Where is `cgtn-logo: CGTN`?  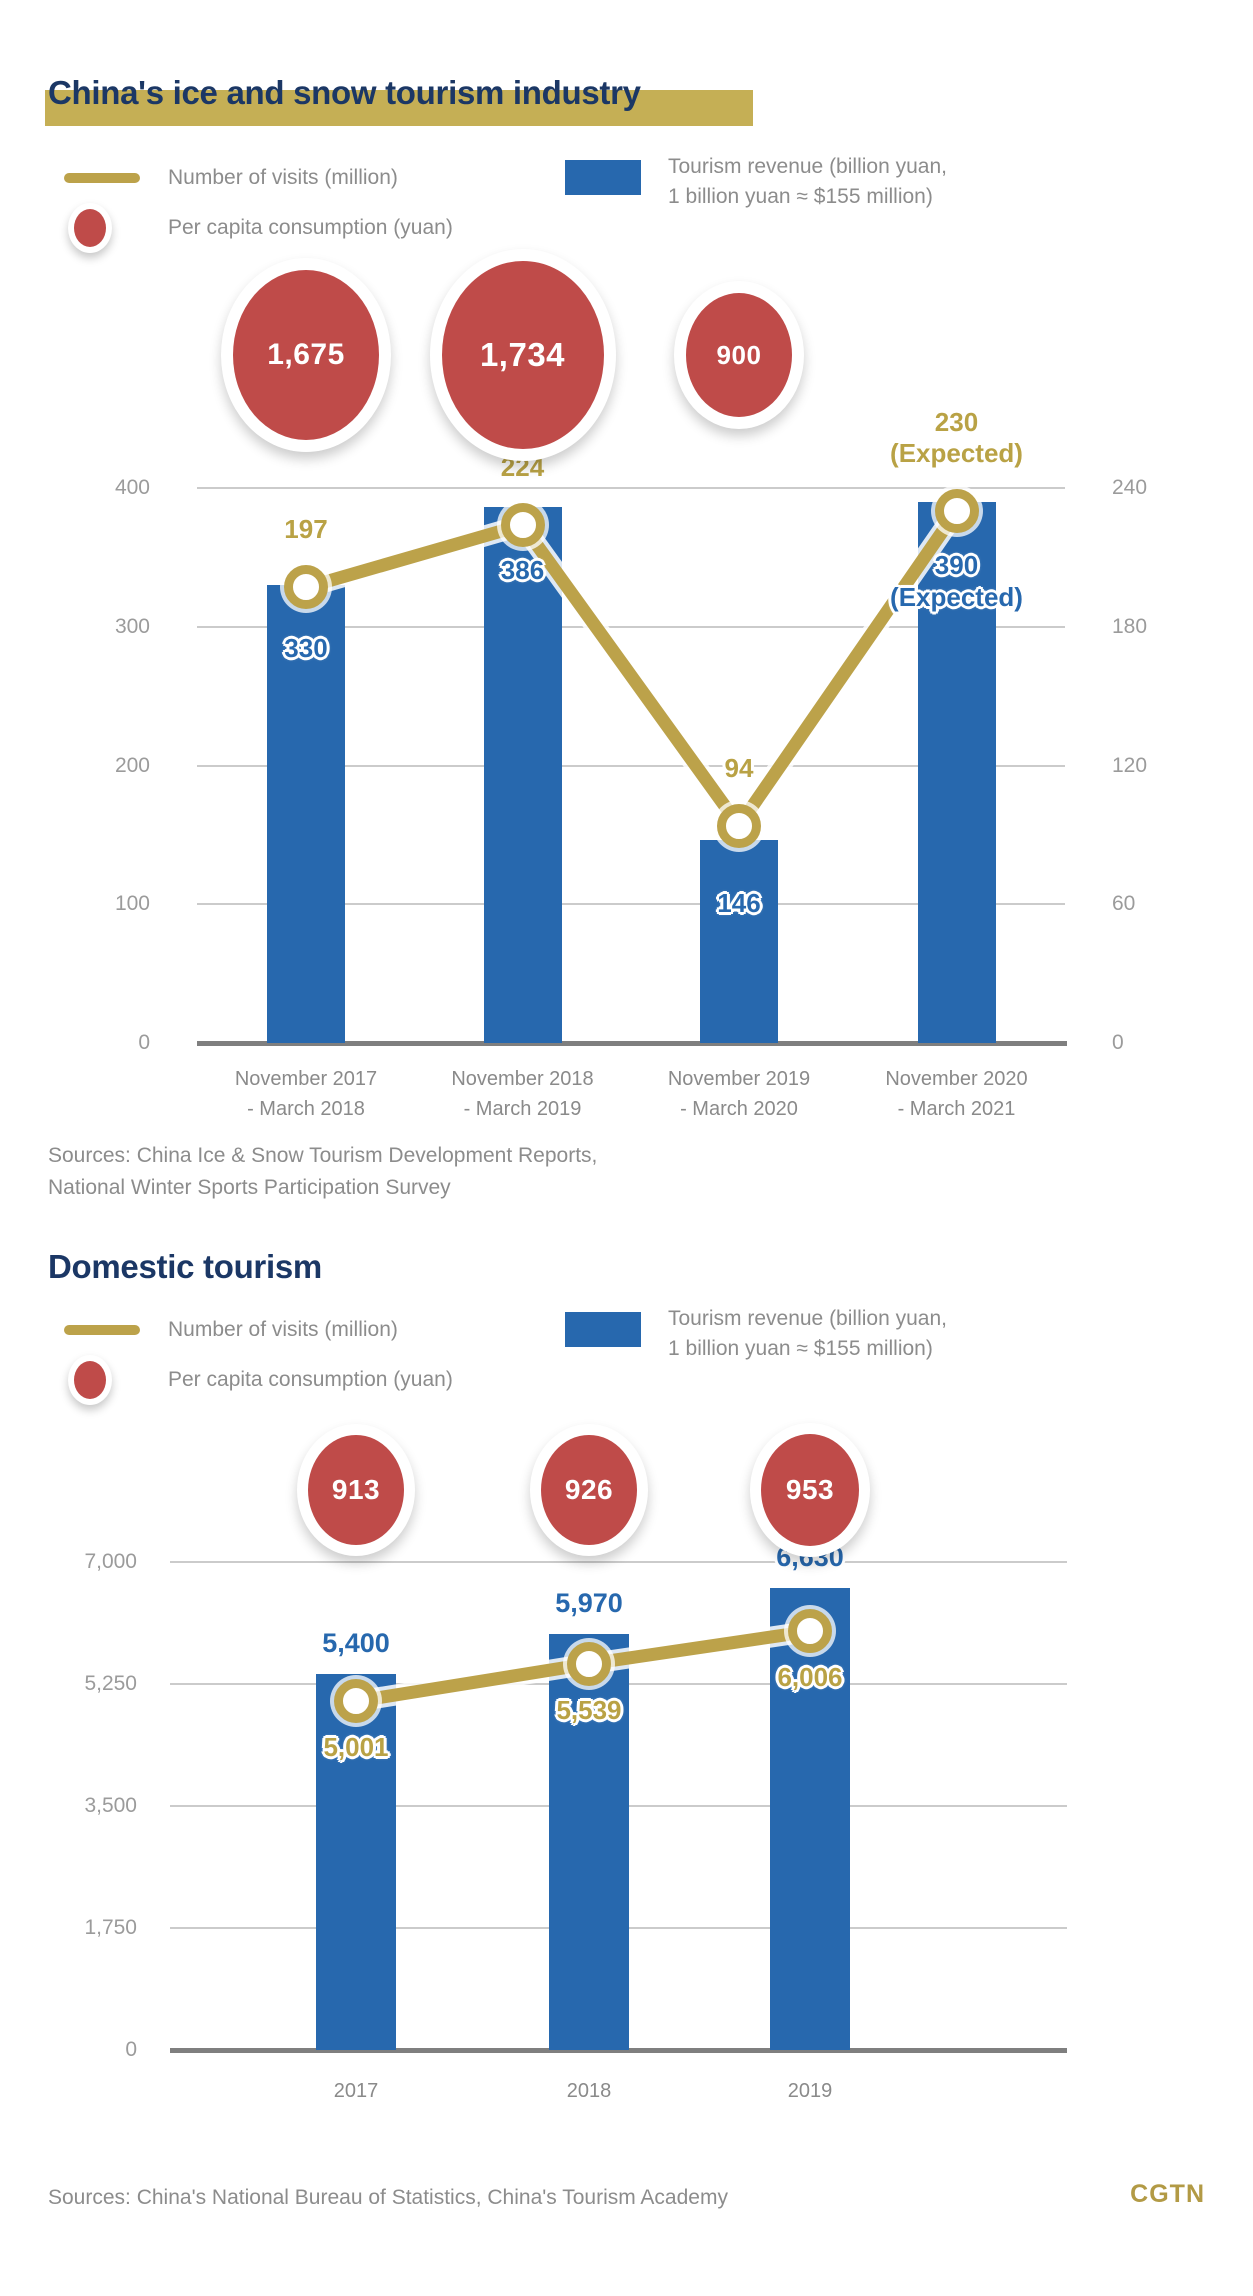 cgtn-logo: CGTN is located at coordinates (1167, 2194).